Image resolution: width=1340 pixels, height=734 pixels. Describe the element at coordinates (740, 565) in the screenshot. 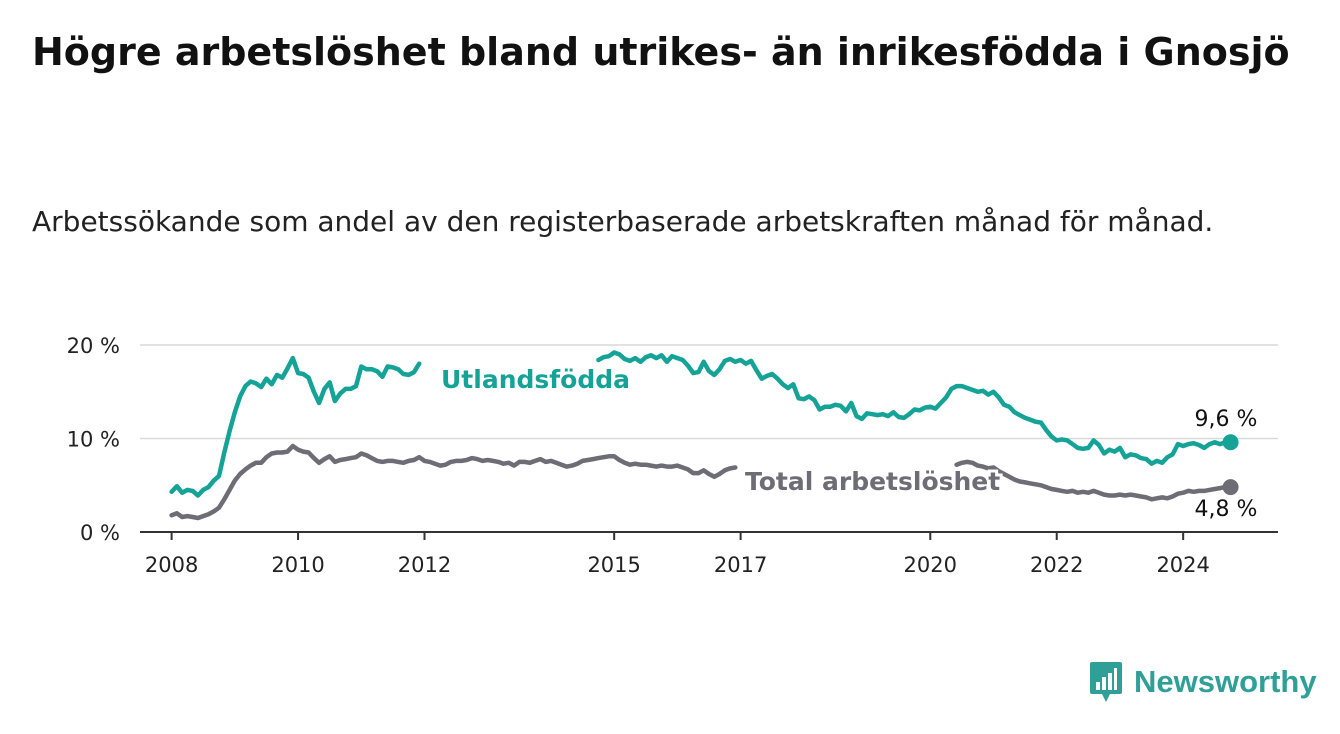

I see `x-tick-label: 2017` at that location.